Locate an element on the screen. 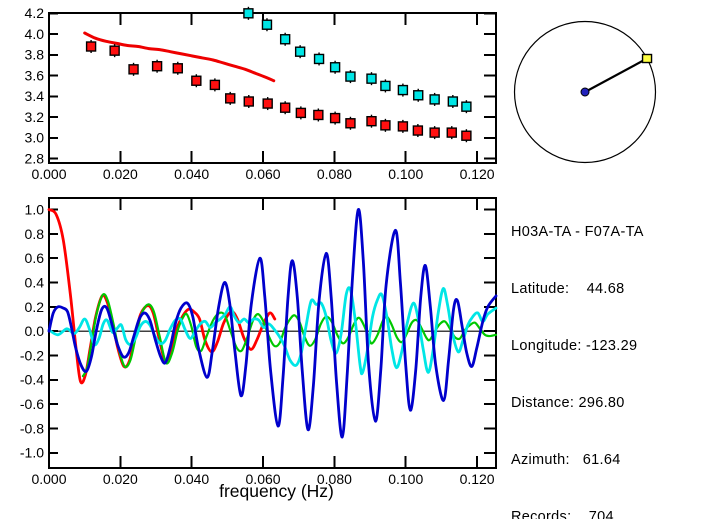 The height and width of the screenshot is (519, 702). y-tick-label: -0.8 is located at coordinates (32, 428).